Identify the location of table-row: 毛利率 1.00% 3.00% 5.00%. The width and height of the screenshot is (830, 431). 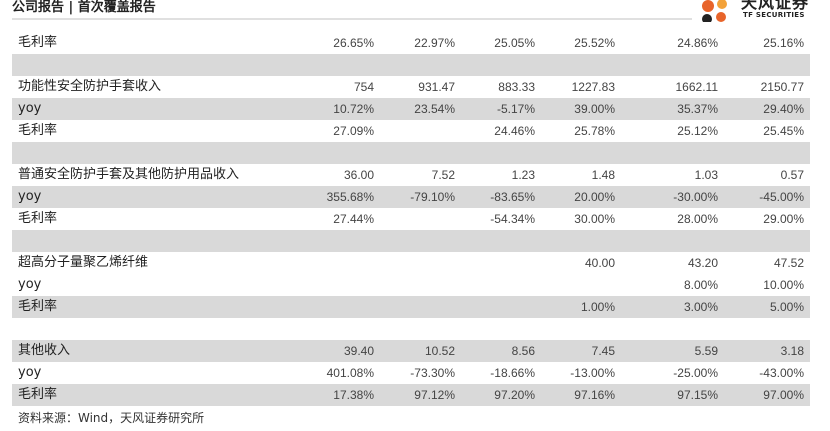
(411, 307).